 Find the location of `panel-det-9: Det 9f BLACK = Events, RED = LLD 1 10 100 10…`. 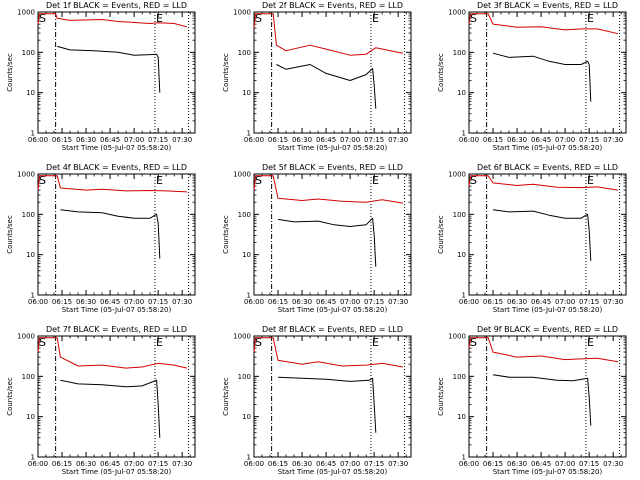

panel-det-9: Det 9f BLACK = Events, RED = LLD 1 10 100 10… is located at coordinates (532, 400).